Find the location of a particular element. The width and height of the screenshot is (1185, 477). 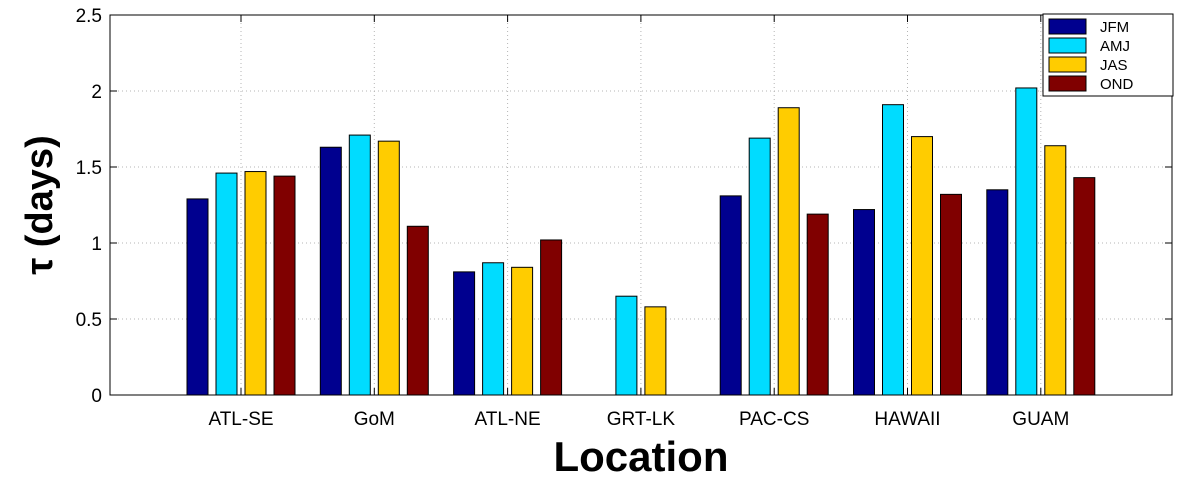

x-tick-labels: ATL-SE GoM ATL-NE GRT-LK PAC-CS HAWAII GUAM is located at coordinates (638, 419).